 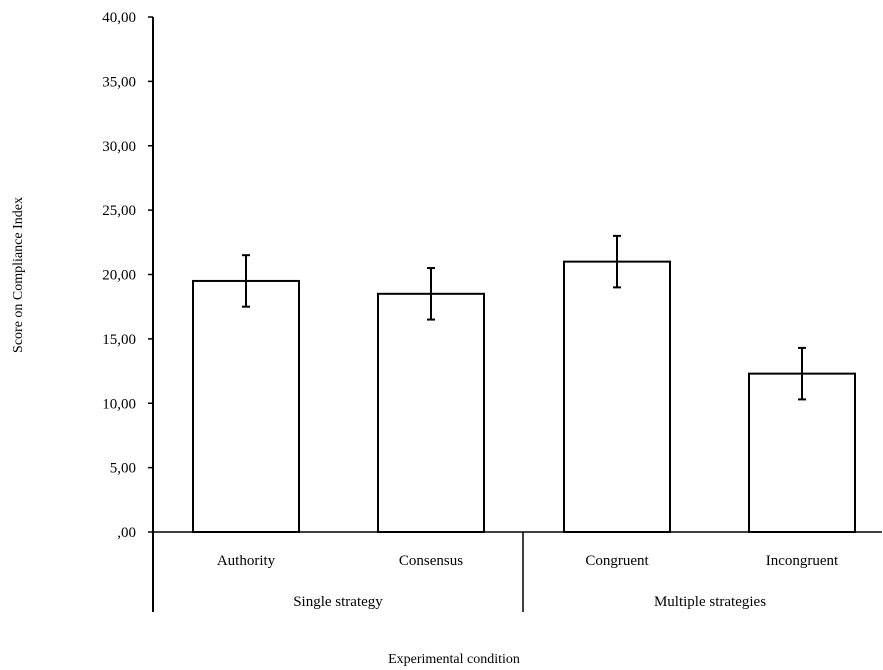 I want to click on bar-congruent, so click(x=617, y=396).